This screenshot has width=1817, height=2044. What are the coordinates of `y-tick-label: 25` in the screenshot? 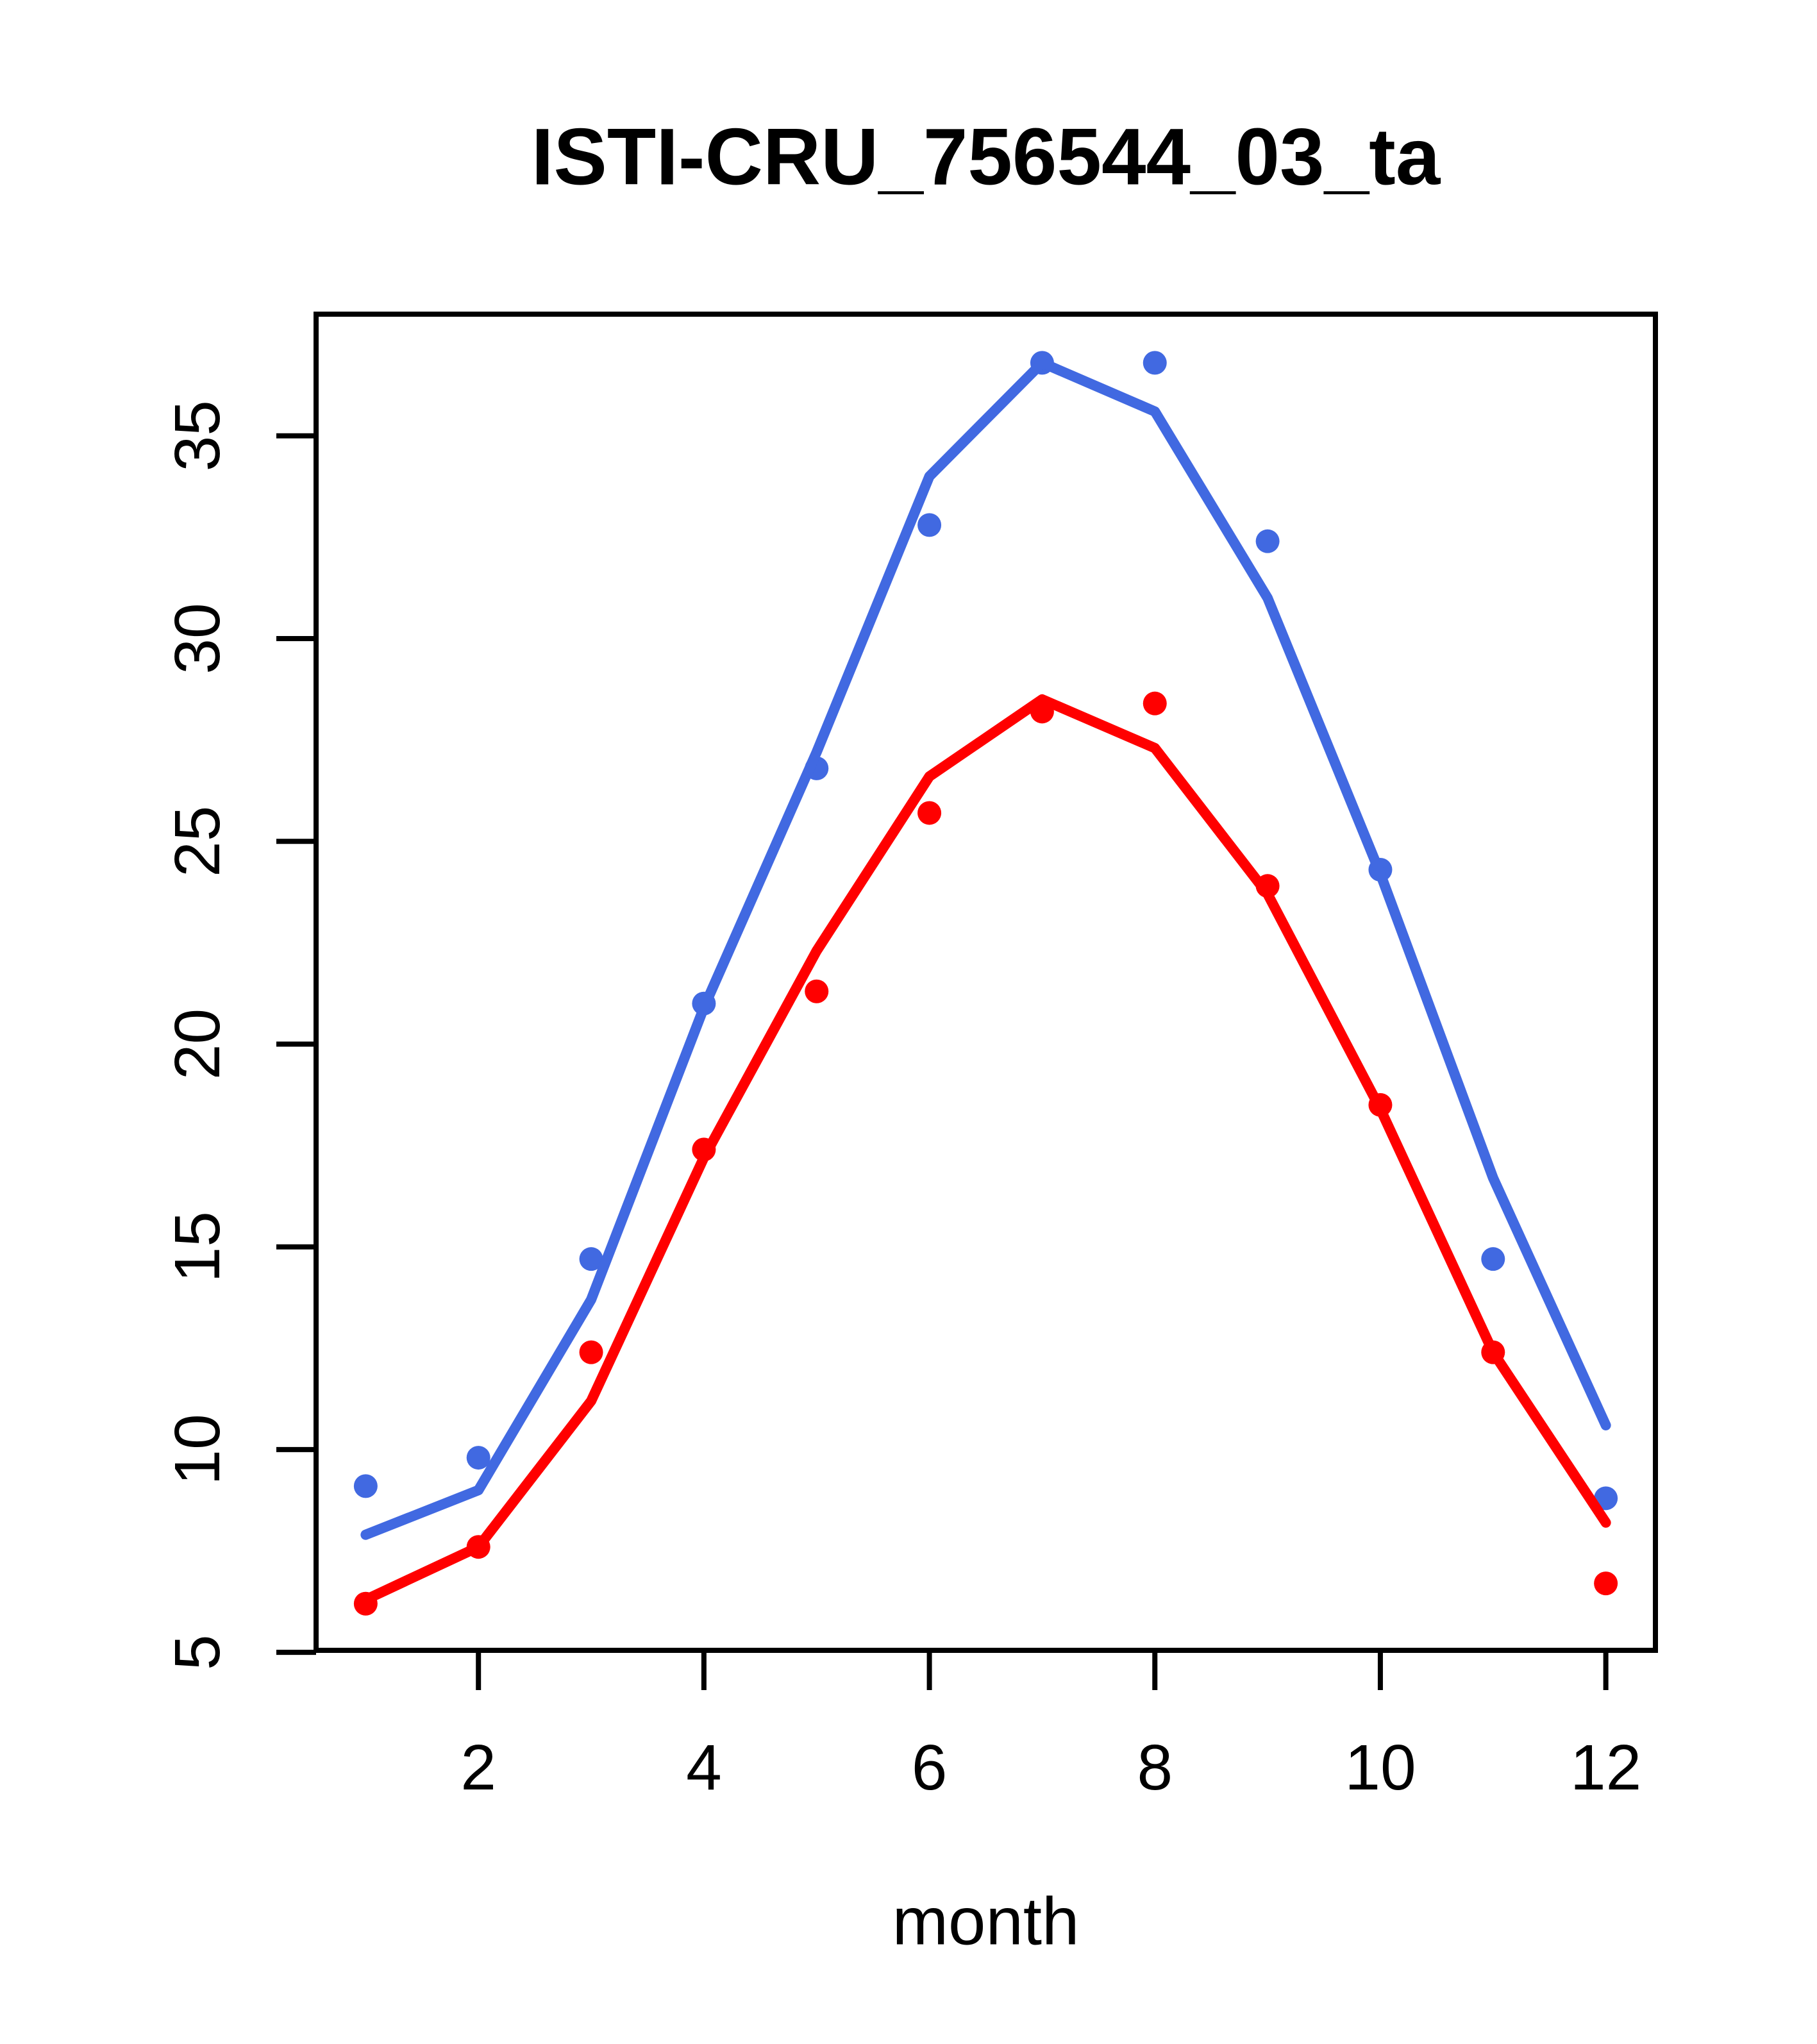 It's located at (197, 842).